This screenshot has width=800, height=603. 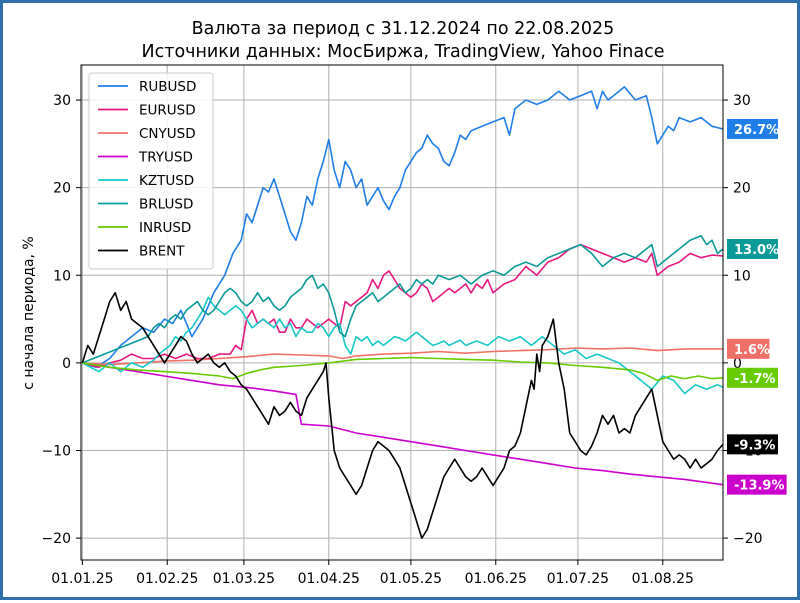 What do you see at coordinates (757, 306) in the screenshot?
I see `final-value-badges: 26.7% 13.0% 1.6% -1.7% -9.3% -13.9%` at bounding box center [757, 306].